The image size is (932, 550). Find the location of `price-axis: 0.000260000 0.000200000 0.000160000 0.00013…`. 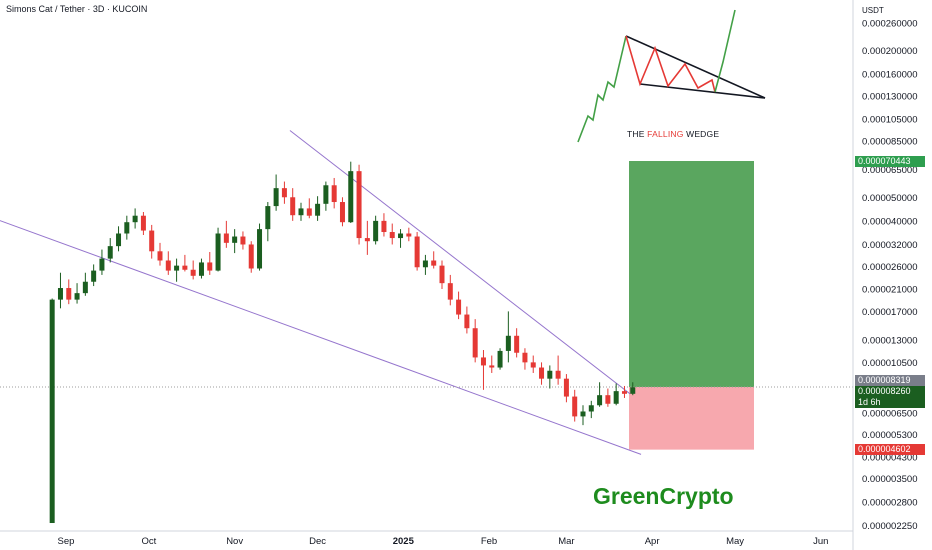

price-axis: 0.000260000 0.000200000 0.000160000 0.00013… is located at coordinates (889, 274).